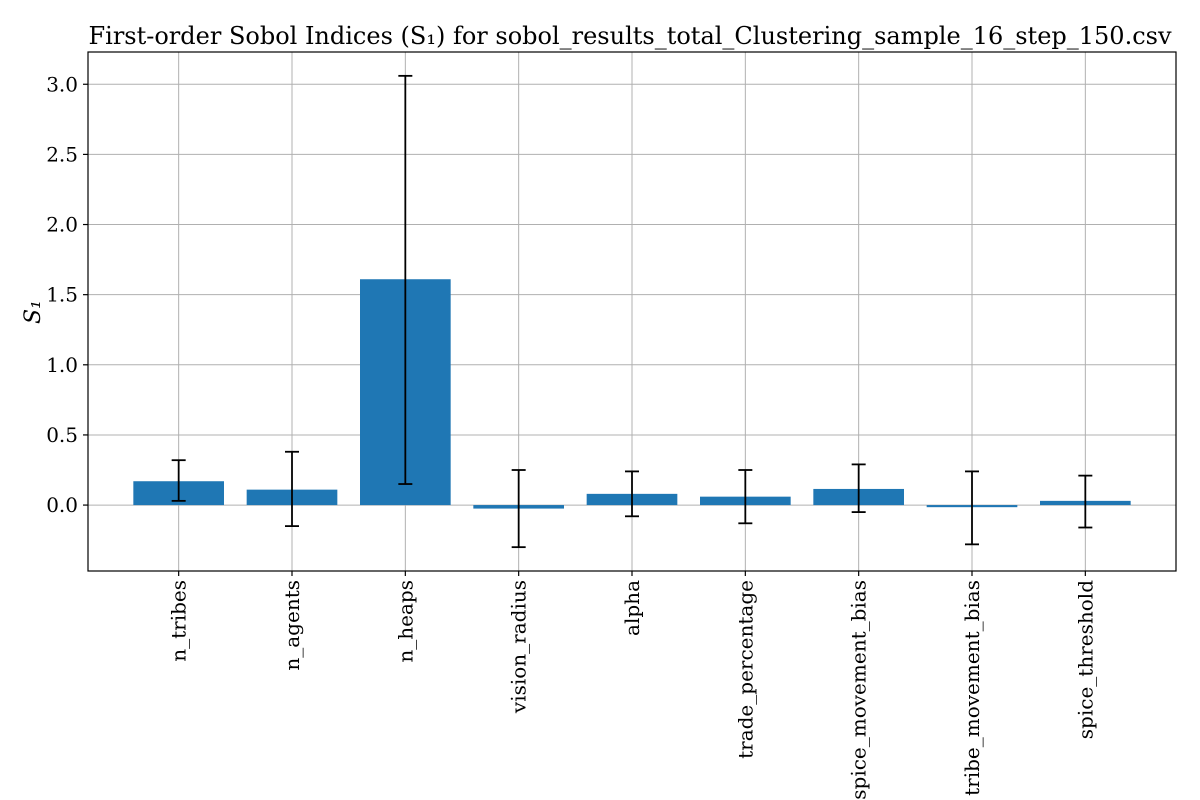  Describe the element at coordinates (178, 480) in the screenshot. I see `error-bar-n-tribes` at that location.